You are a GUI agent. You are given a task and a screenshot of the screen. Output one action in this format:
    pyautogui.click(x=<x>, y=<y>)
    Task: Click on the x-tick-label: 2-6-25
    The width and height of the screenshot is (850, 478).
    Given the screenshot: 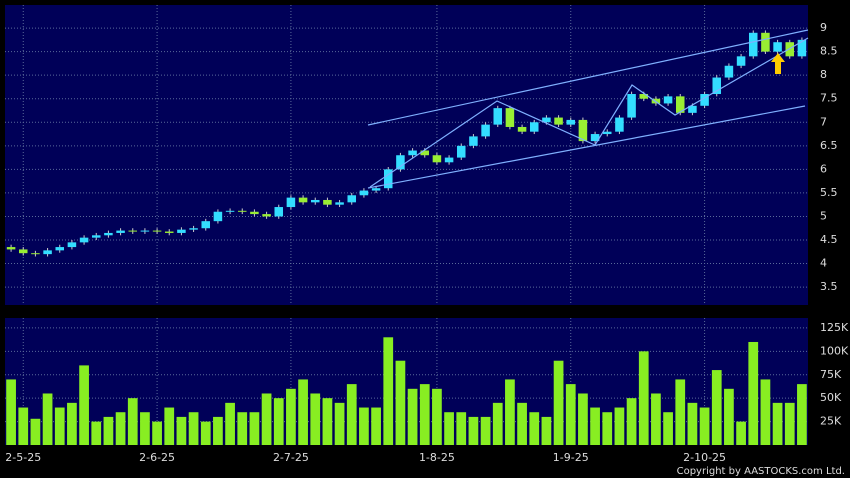 What is the action you would take?
    pyautogui.click(x=157, y=457)
    